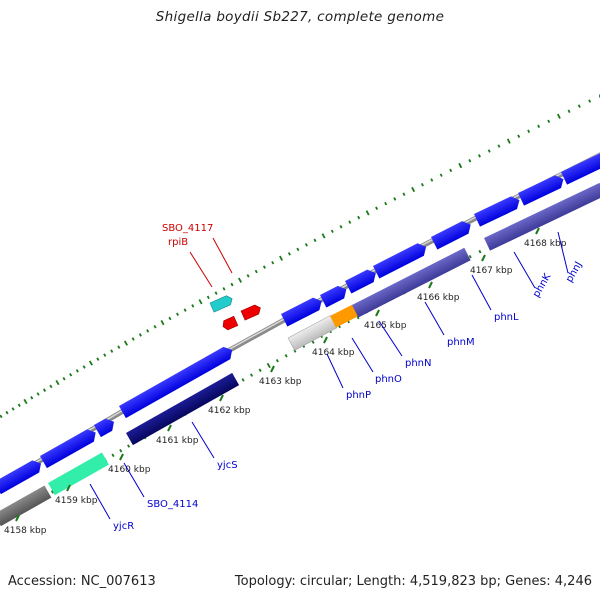  I want to click on gene-label: phnN, so click(418, 363).